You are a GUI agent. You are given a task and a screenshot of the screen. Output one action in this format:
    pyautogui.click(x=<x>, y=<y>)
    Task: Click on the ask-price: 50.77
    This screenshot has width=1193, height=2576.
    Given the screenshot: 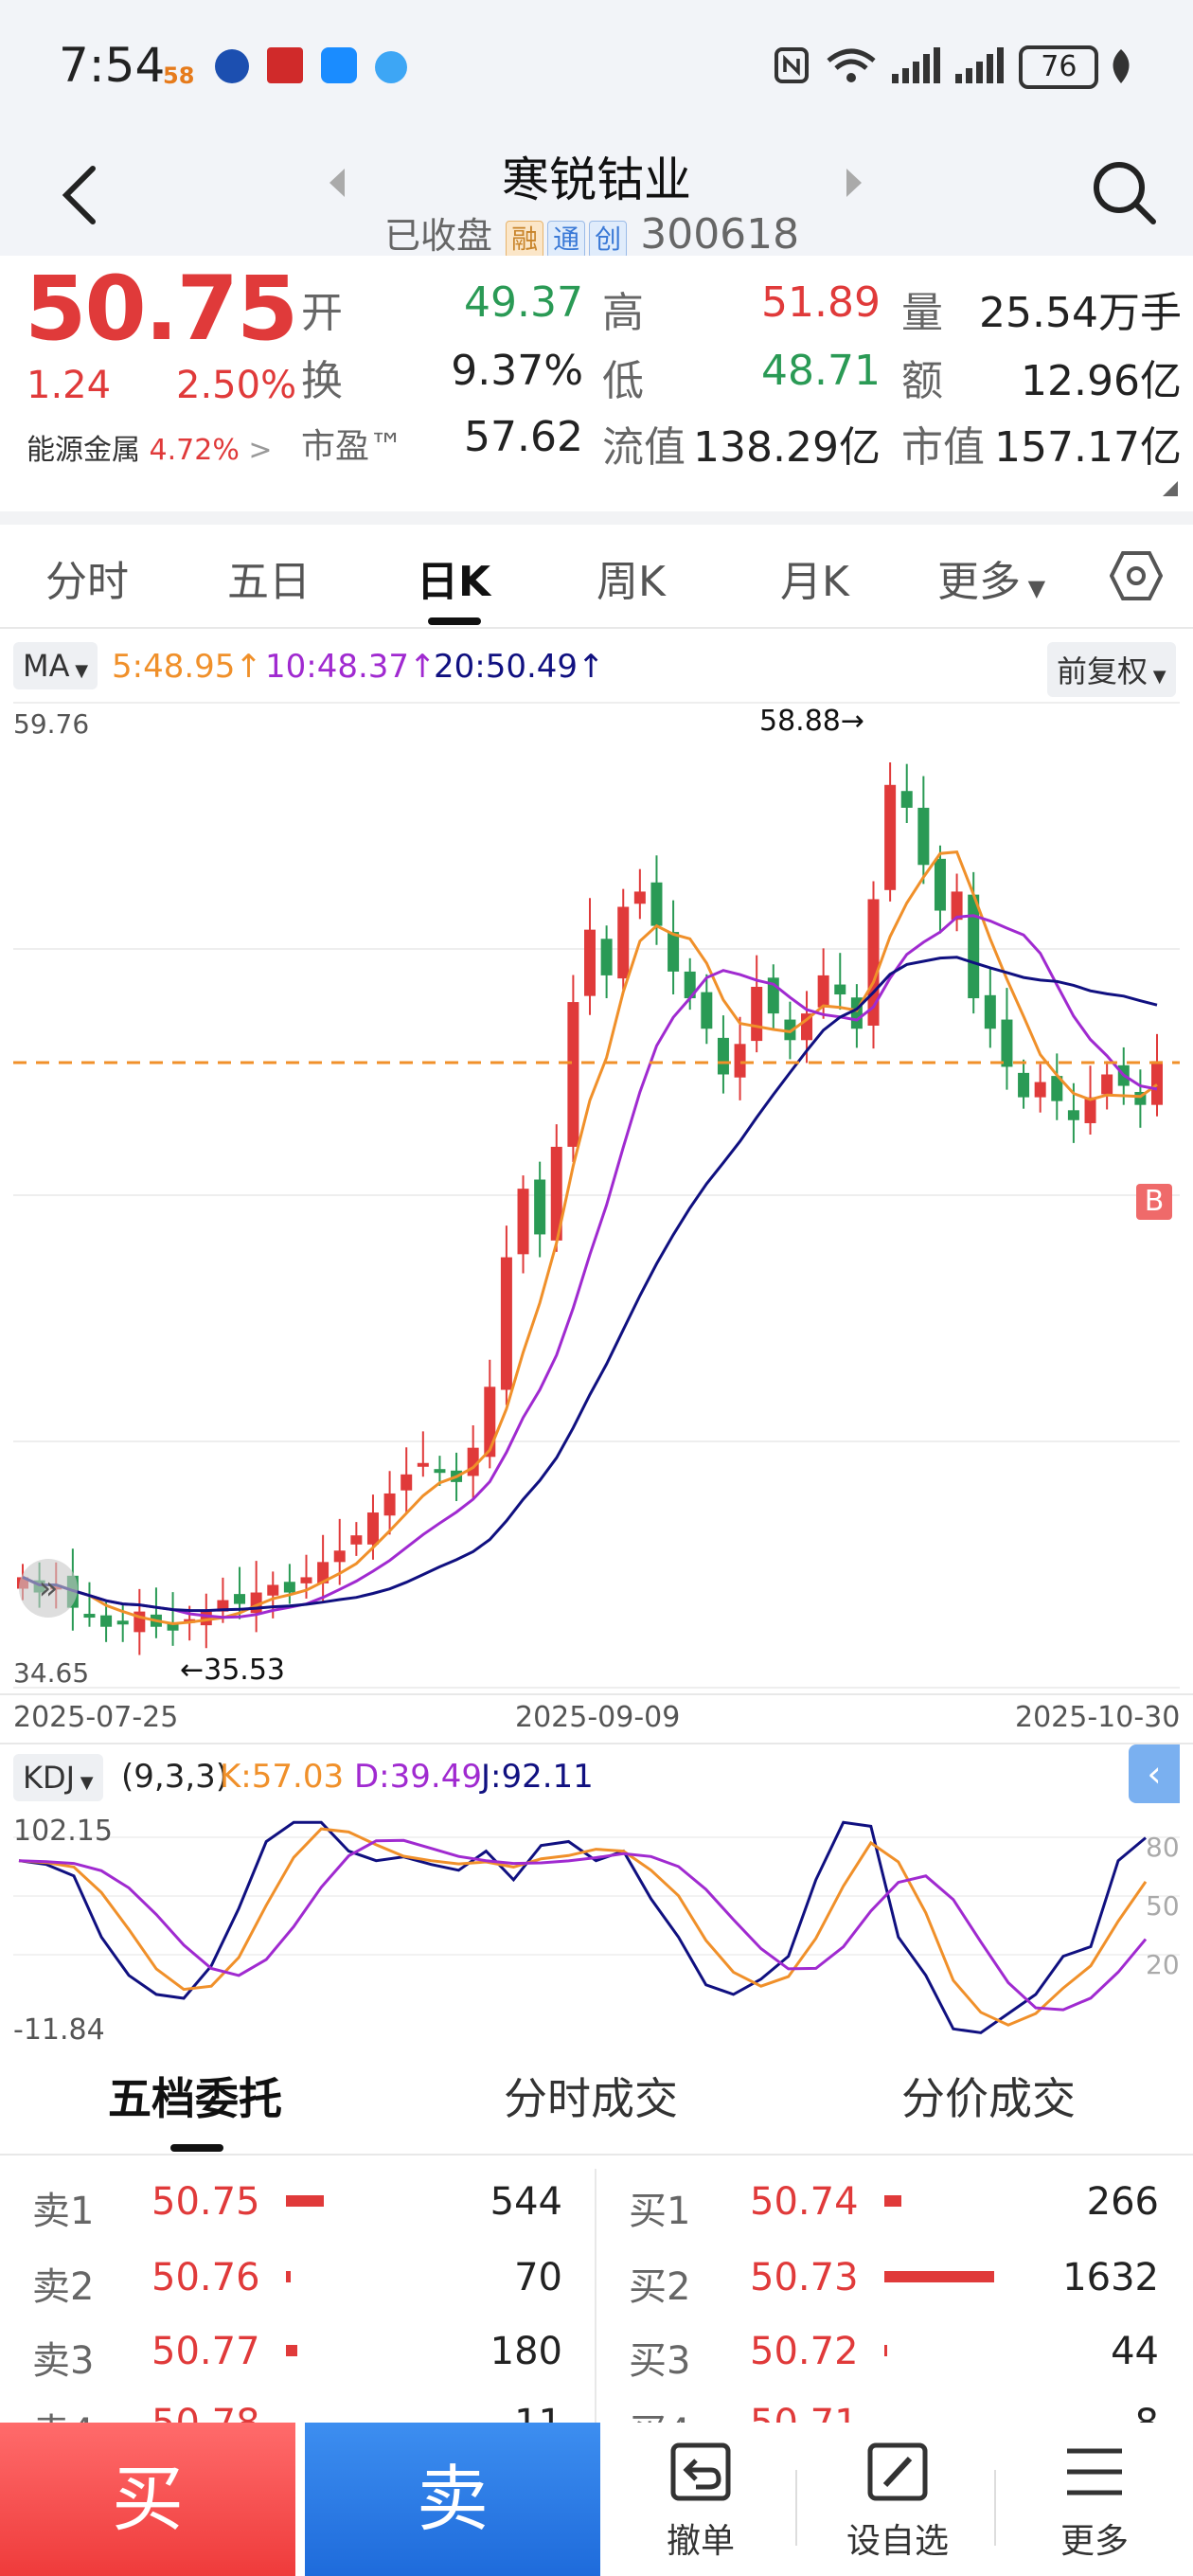 What is the action you would take?
    pyautogui.click(x=205, y=2351)
    